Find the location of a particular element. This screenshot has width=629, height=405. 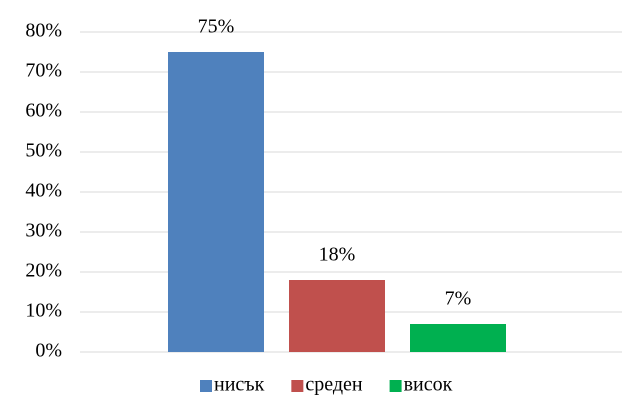

y-tick-label: 60% is located at coordinates (43, 111).